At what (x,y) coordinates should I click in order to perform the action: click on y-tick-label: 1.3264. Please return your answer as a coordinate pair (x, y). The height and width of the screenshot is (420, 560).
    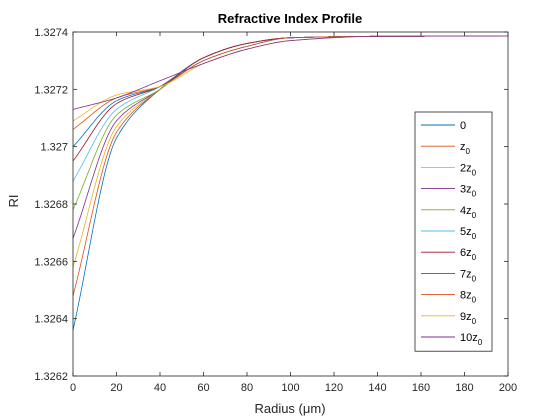
    Looking at the image, I should click on (51, 320).